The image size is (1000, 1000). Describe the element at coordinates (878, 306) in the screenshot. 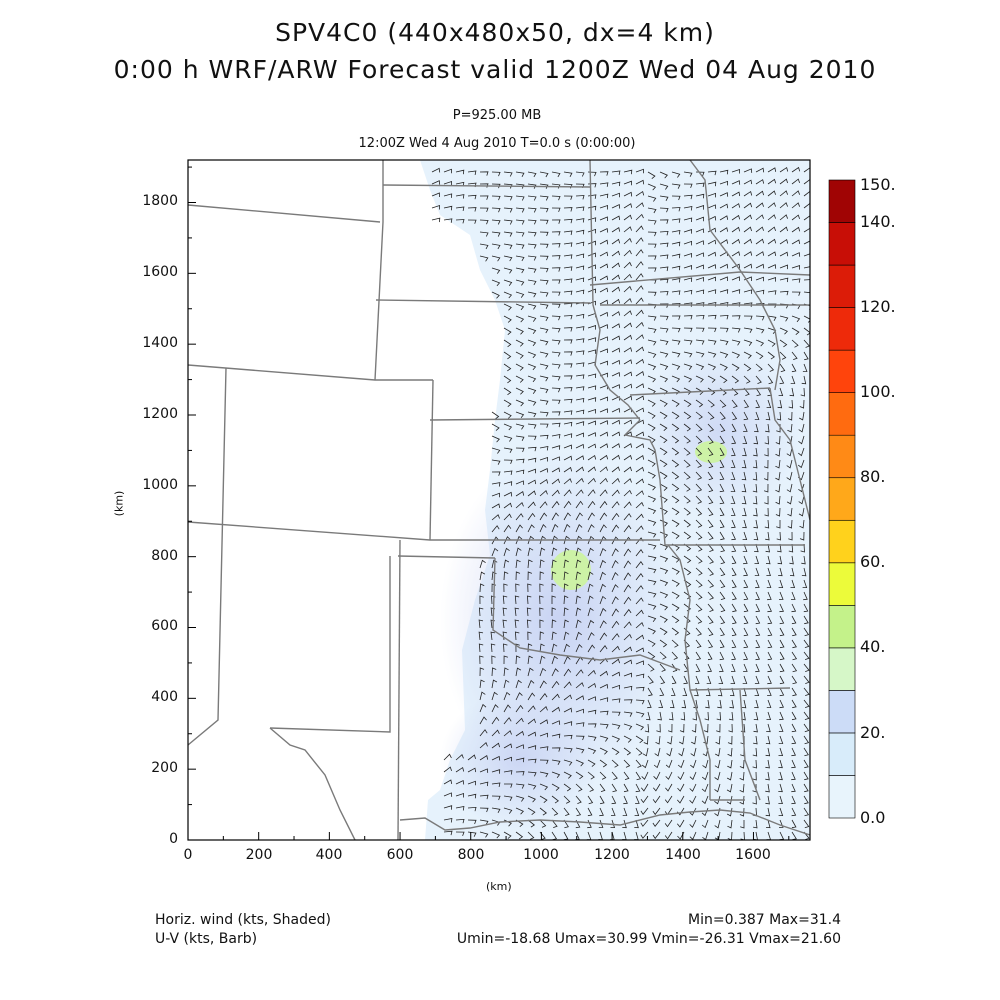

I see `colorbar-label: 120.` at that location.